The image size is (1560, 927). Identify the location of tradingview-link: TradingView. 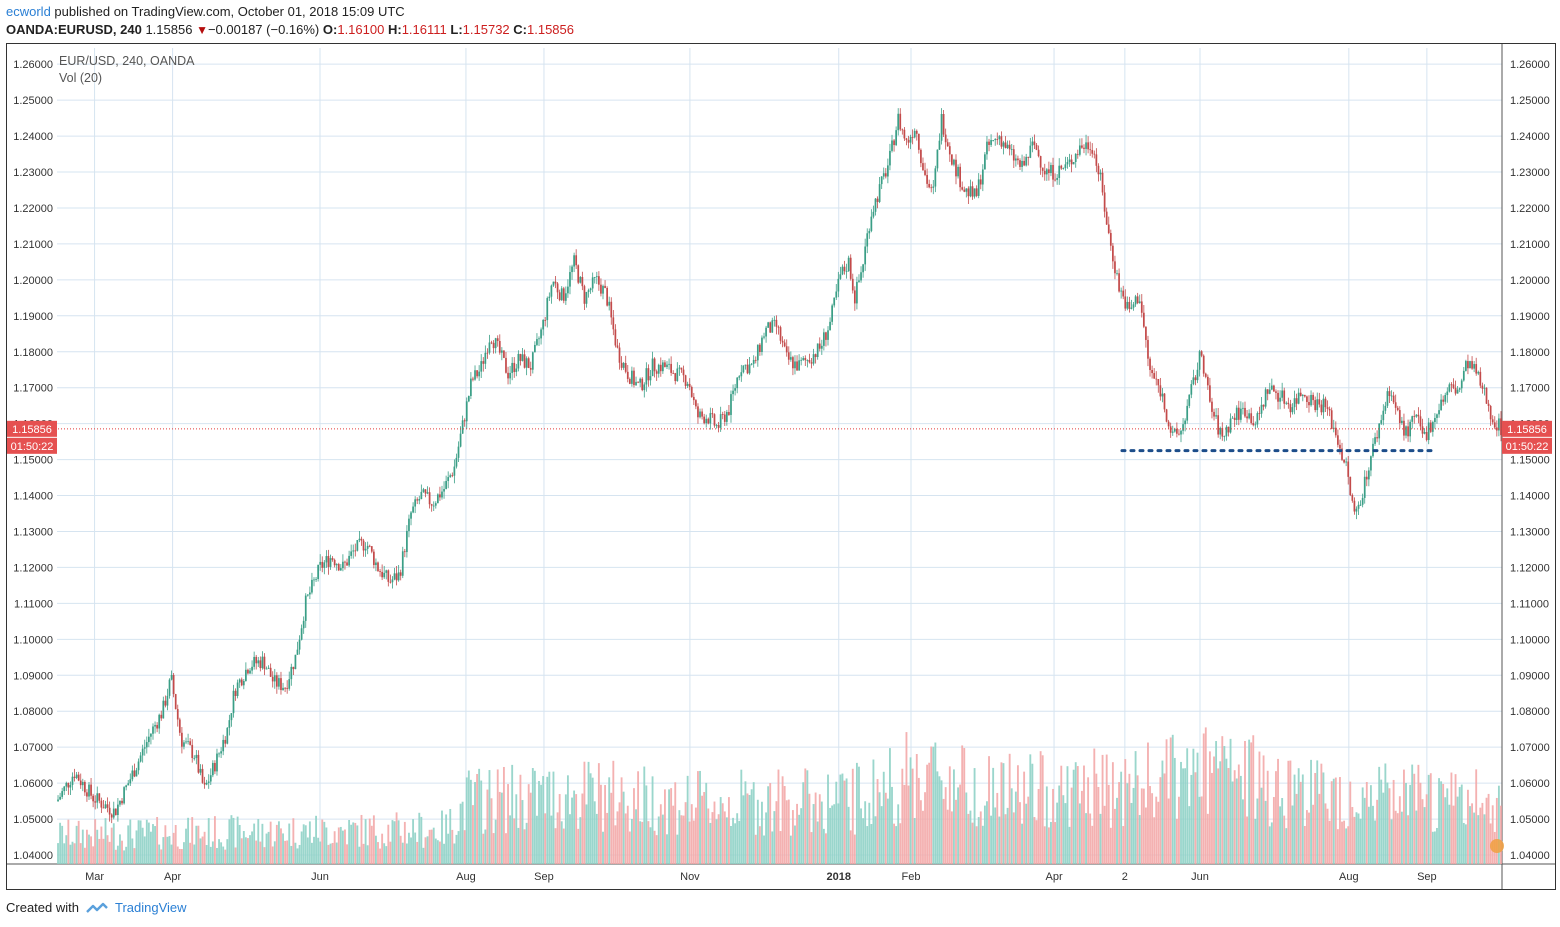
(150, 907).